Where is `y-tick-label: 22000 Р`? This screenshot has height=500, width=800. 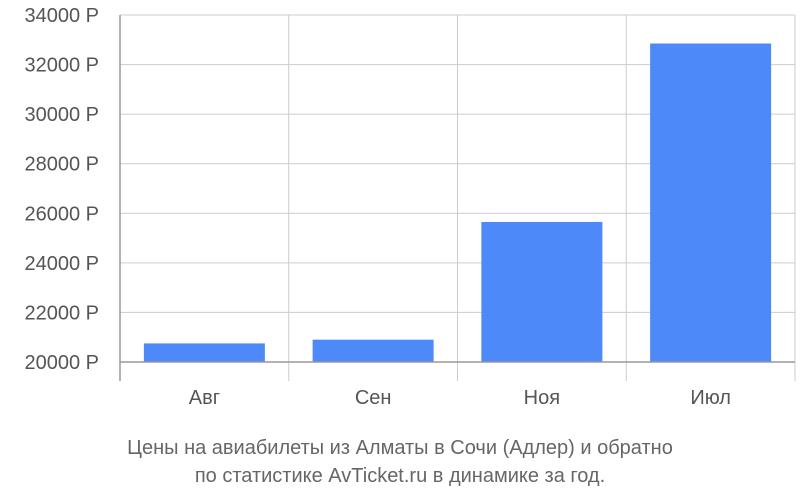
y-tick-label: 22000 Р is located at coordinates (61, 313).